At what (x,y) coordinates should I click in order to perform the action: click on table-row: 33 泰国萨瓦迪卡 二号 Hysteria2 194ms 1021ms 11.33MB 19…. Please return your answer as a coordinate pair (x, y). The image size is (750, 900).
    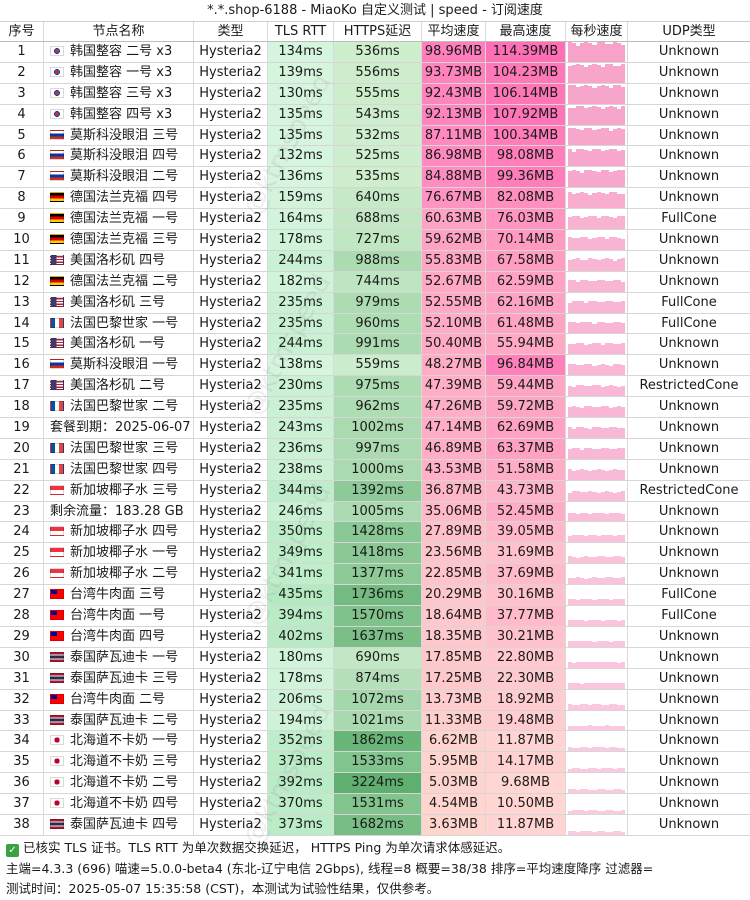
    Looking at the image, I should click on (375, 721).